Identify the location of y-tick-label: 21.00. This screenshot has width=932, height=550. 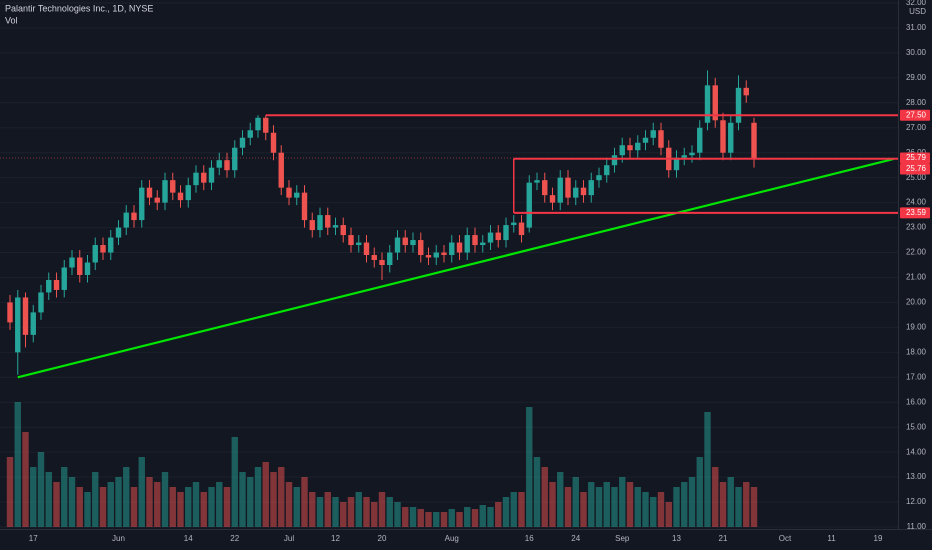
(916, 277).